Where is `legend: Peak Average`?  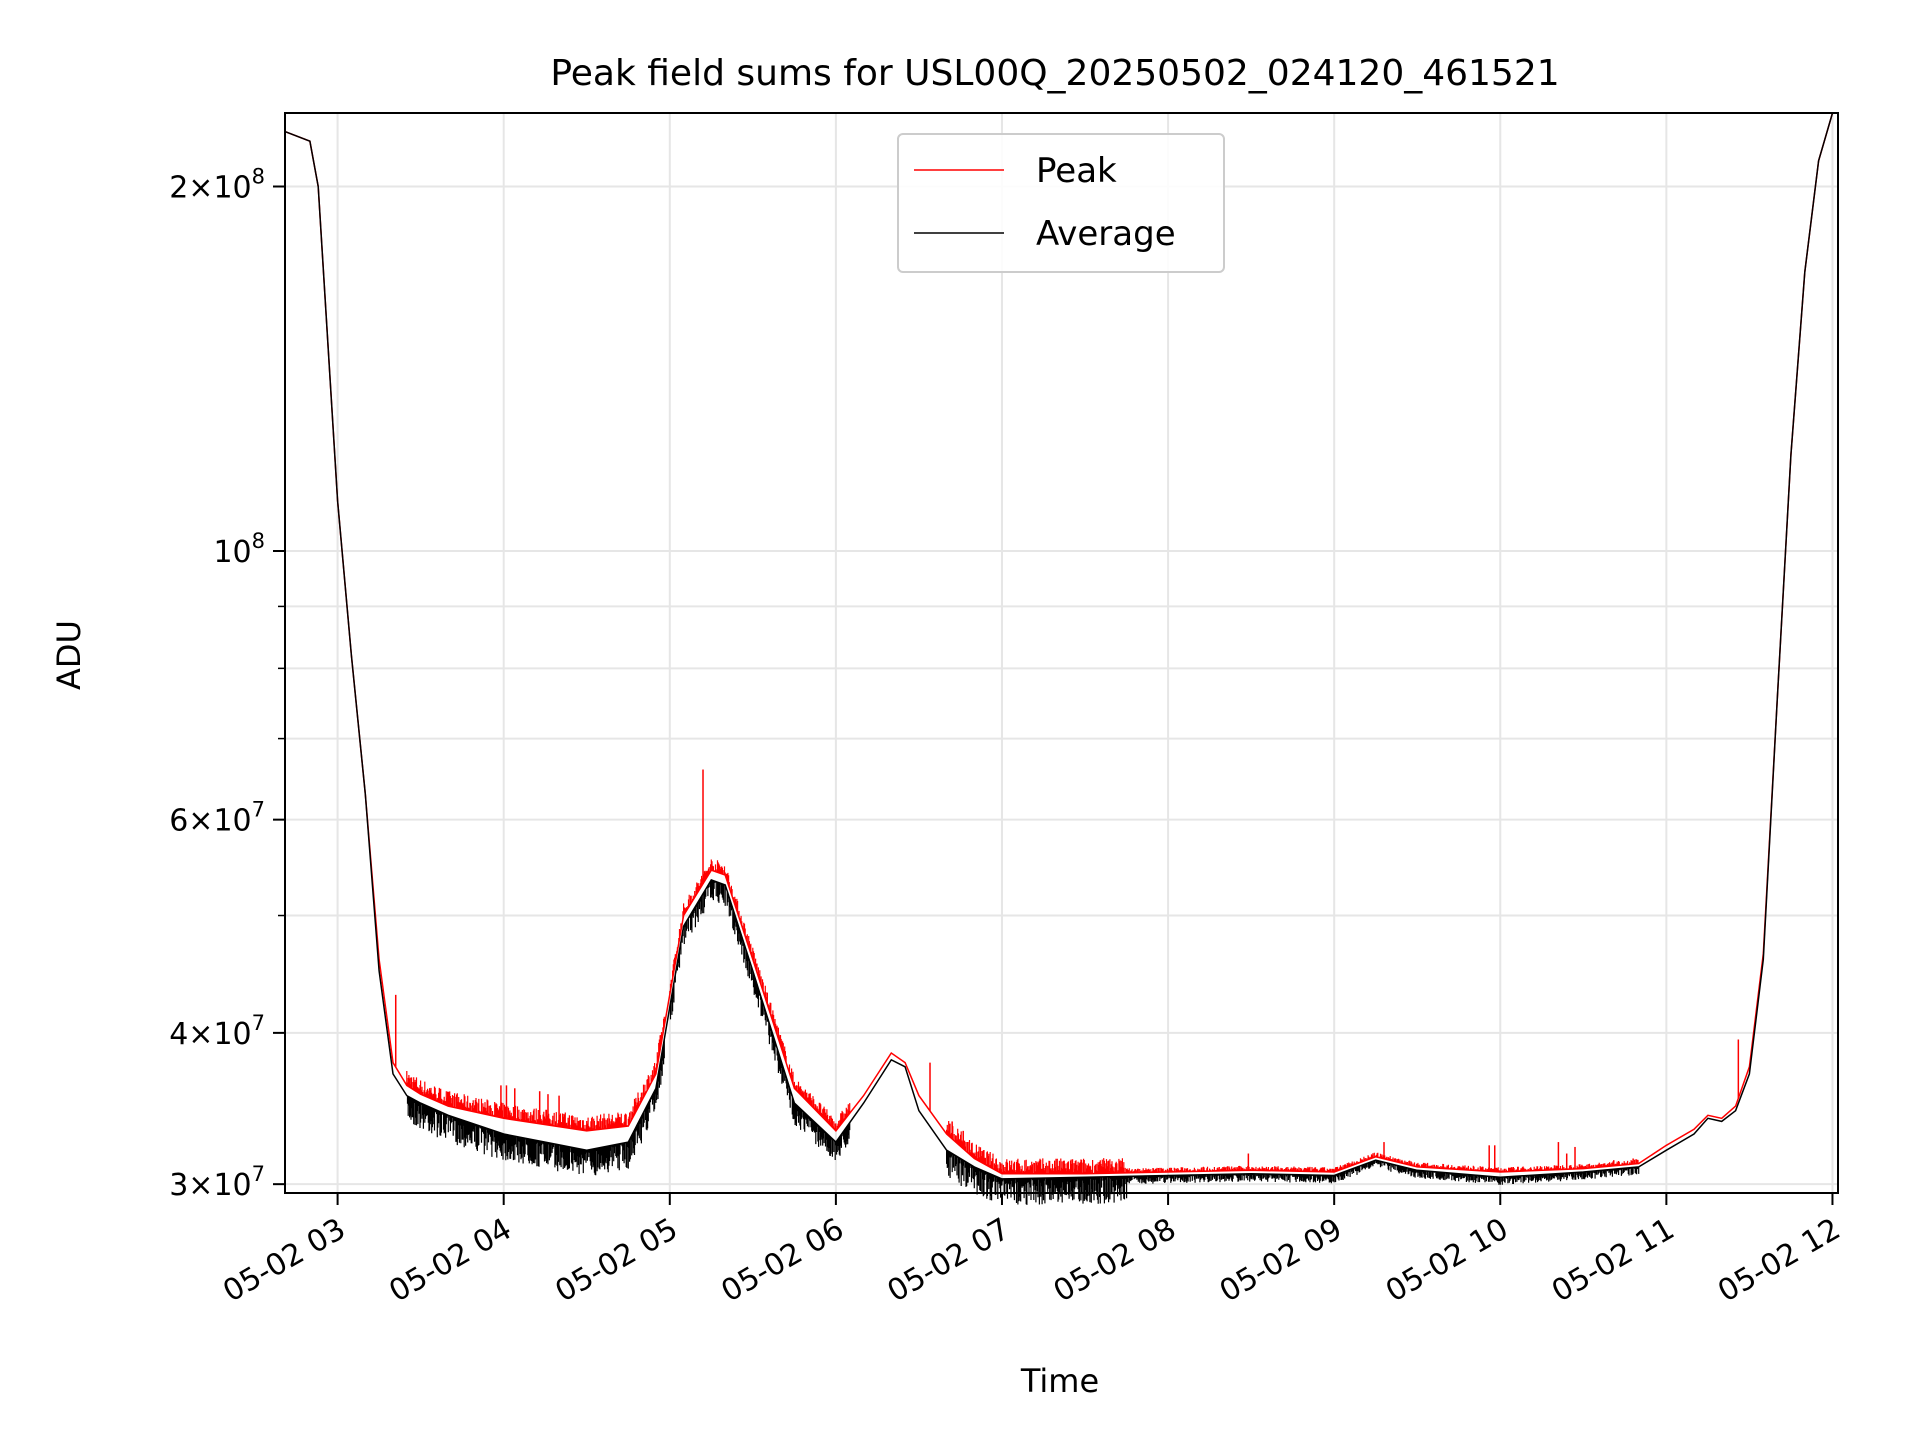 legend: Peak Average is located at coordinates (1061, 203).